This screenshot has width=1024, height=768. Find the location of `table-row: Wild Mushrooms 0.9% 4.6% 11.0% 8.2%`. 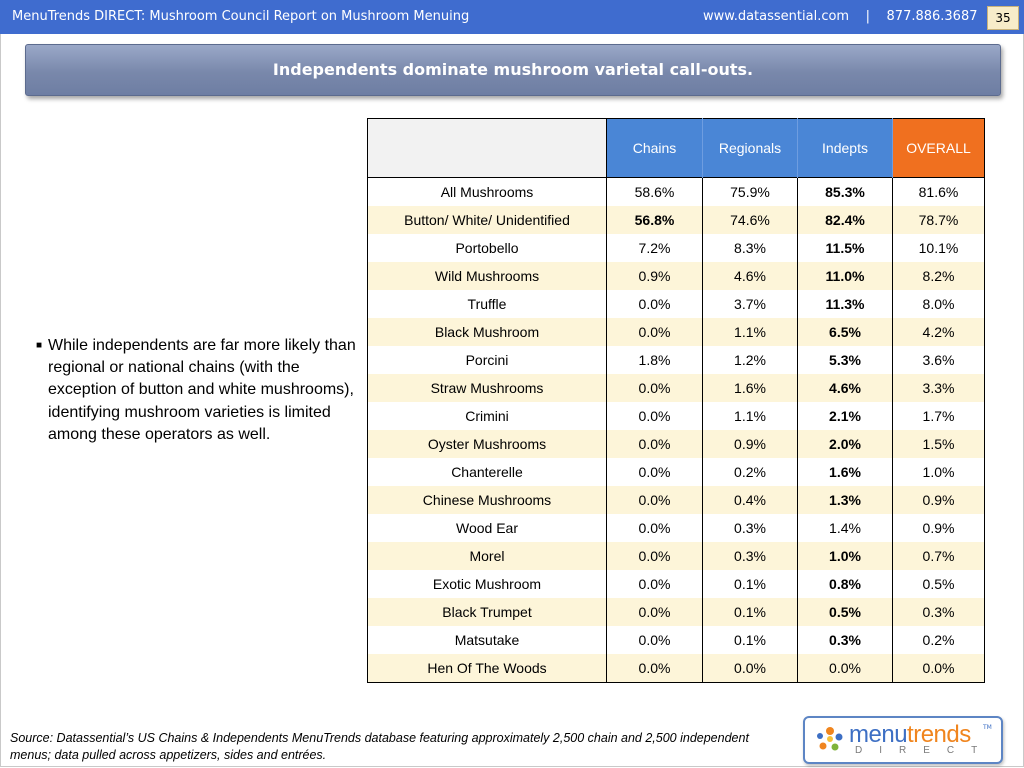

table-row: Wild Mushrooms 0.9% 4.6% 11.0% 8.2% is located at coordinates (676, 276).